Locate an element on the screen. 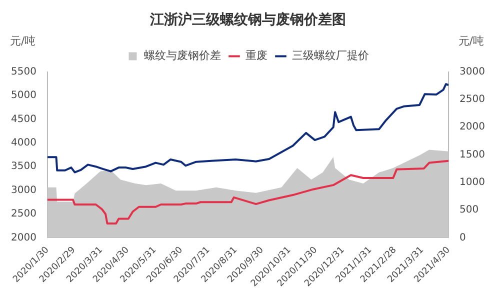 The height and width of the screenshot is (300, 500). chart-title: 江浙沪三级螺纹钢与废钢价差图 is located at coordinates (247, 19).